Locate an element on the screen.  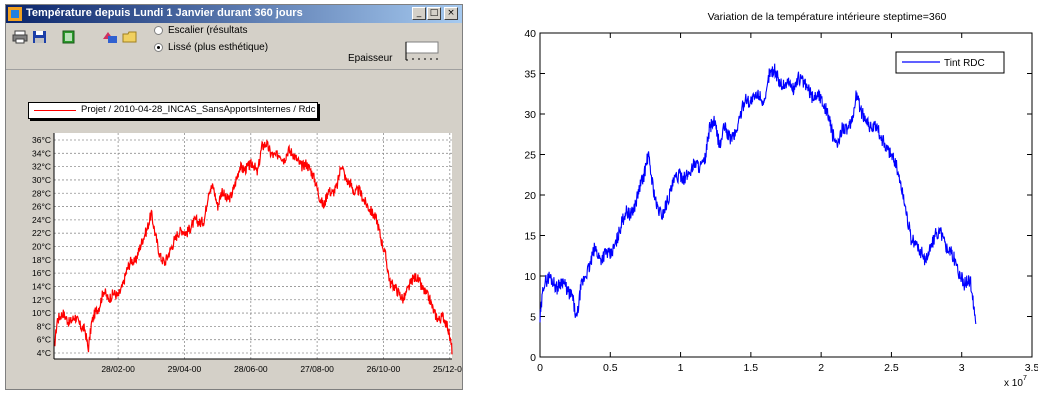
right-x-tick-label: 2 is located at coordinates (821, 368).